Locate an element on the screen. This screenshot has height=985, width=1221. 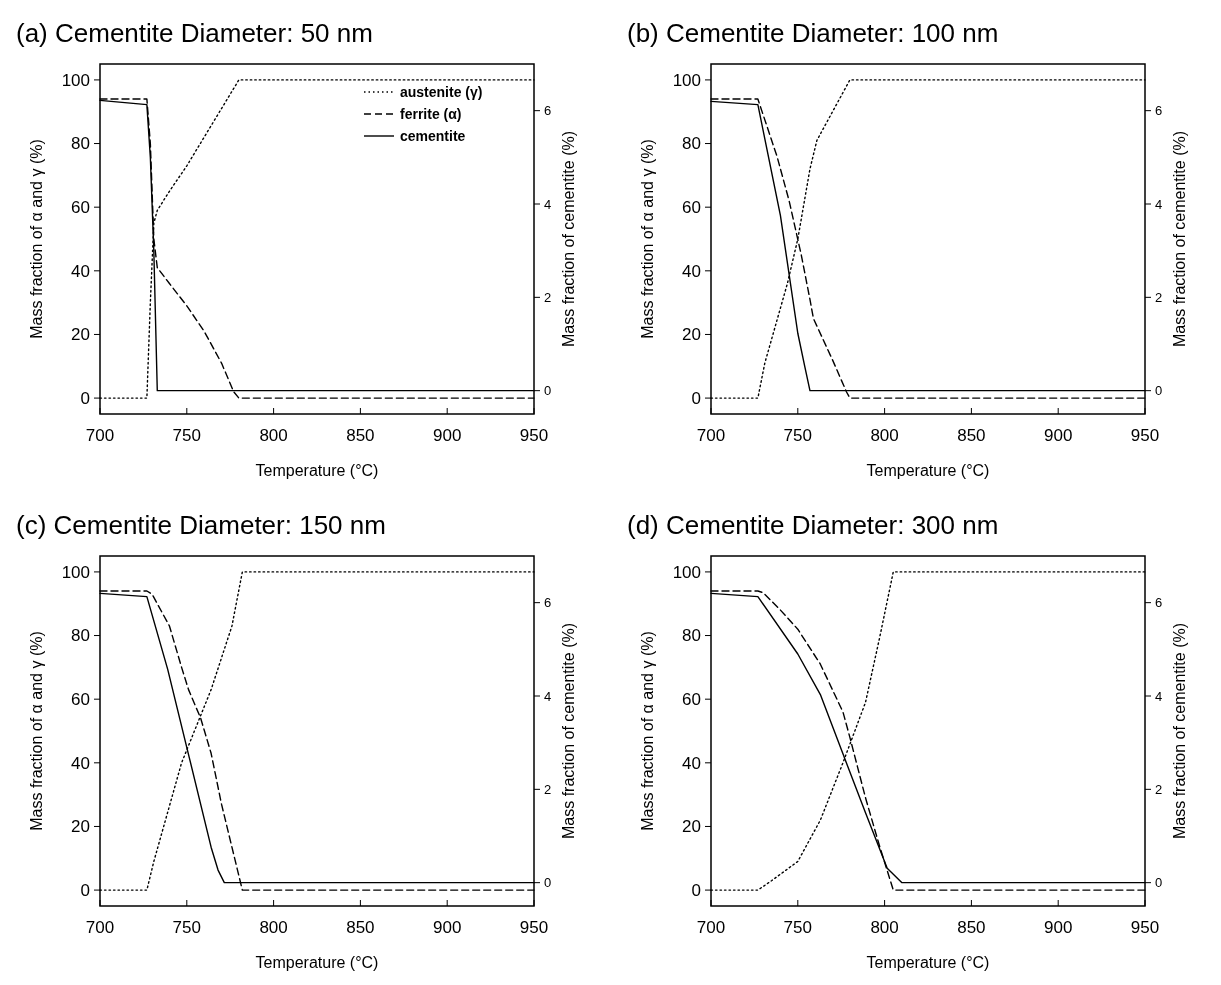
chart-title: (d) Cementite Diameter: 300 nm is located at coordinates (813, 525).